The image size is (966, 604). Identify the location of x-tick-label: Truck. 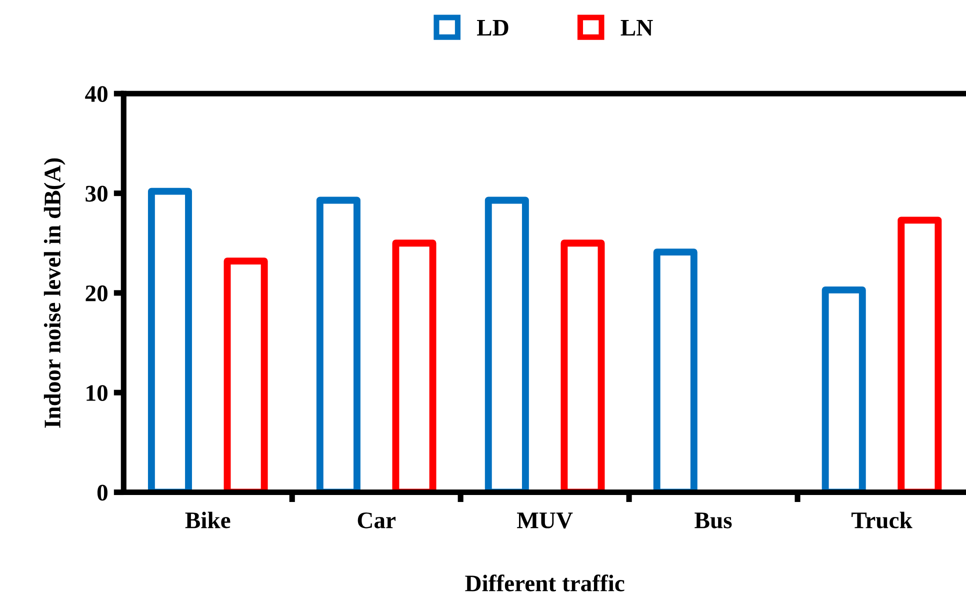
(882, 520).